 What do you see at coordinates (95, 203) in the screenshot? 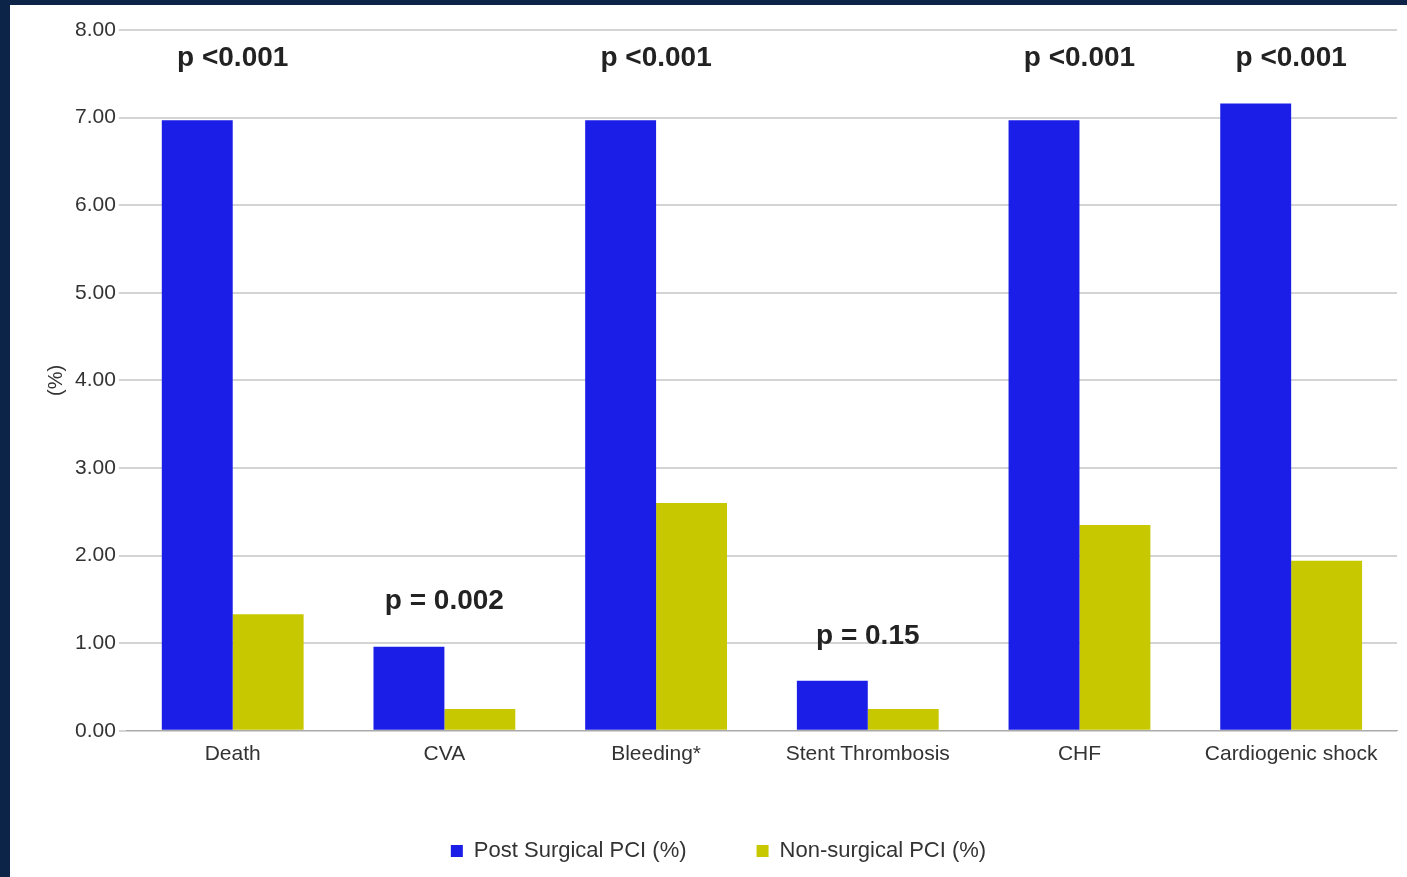
I see `y-tick-label: 6.00` at bounding box center [95, 203].